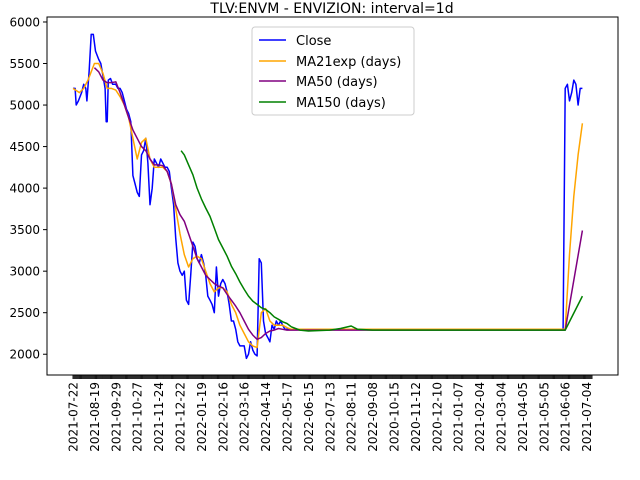  I want to click on x-tick-label: 2020-12-10, so click(437, 417).